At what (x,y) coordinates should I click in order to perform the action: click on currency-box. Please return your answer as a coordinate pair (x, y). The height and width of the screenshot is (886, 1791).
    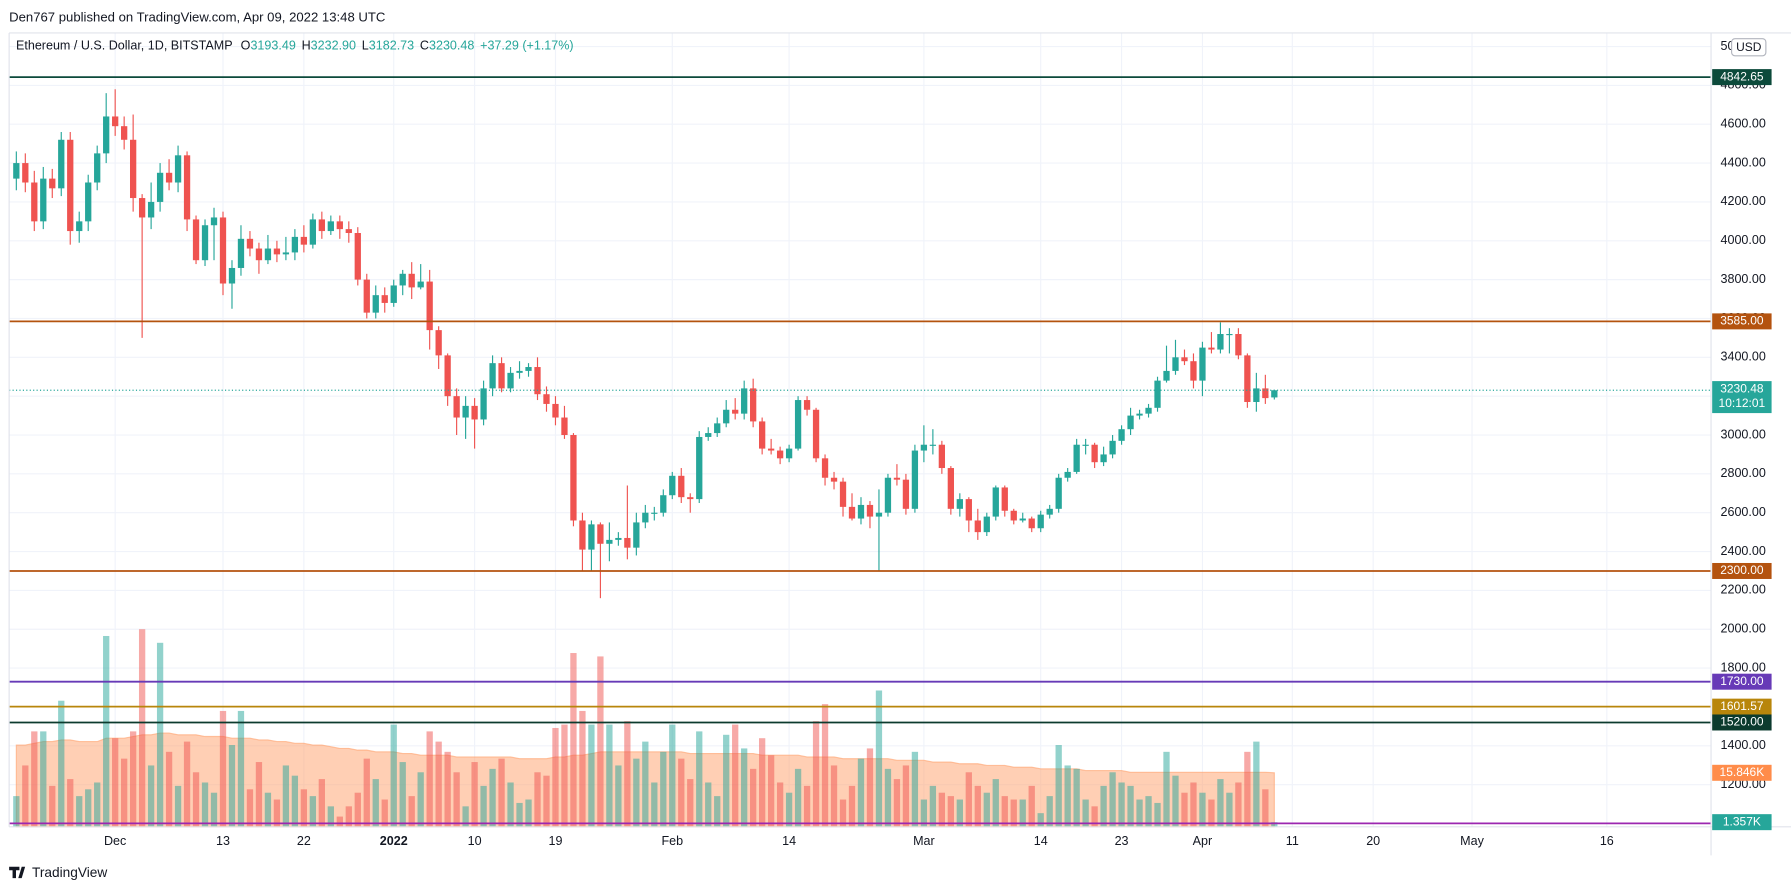
    Looking at the image, I should click on (1749, 47).